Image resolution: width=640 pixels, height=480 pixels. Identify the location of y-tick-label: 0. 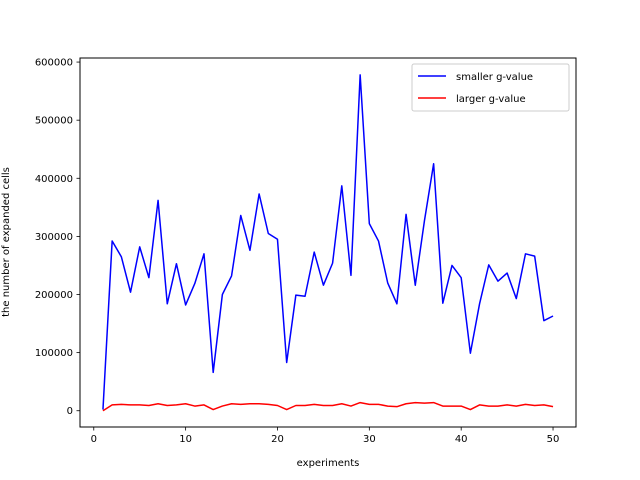
(70, 411).